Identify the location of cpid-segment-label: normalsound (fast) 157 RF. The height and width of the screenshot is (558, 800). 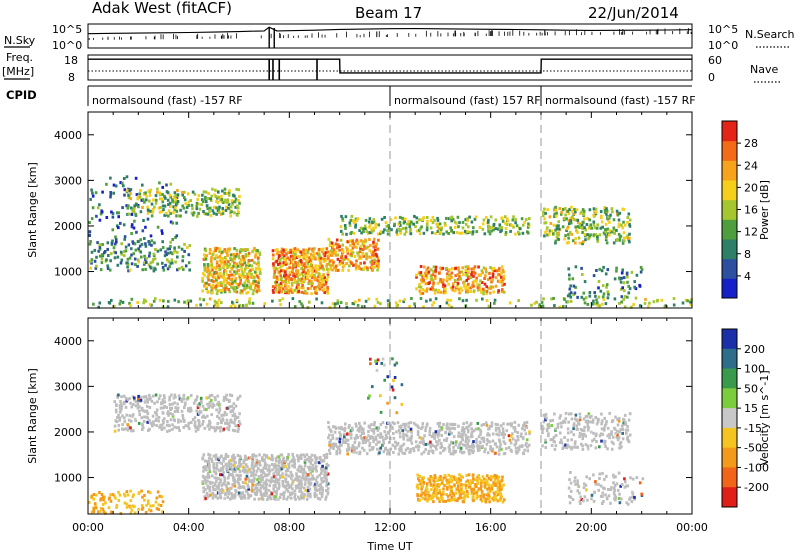
(467, 100).